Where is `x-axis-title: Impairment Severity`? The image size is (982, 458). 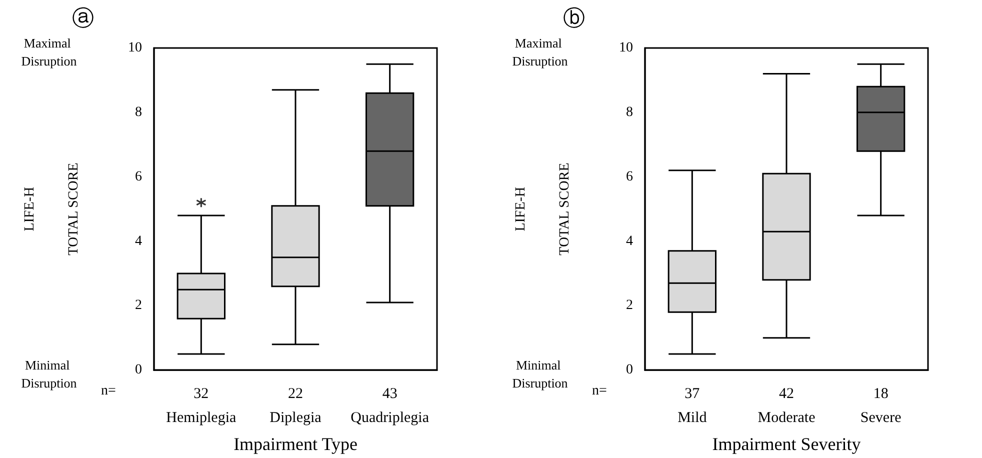
x-axis-title: Impairment Severity is located at coordinates (786, 444).